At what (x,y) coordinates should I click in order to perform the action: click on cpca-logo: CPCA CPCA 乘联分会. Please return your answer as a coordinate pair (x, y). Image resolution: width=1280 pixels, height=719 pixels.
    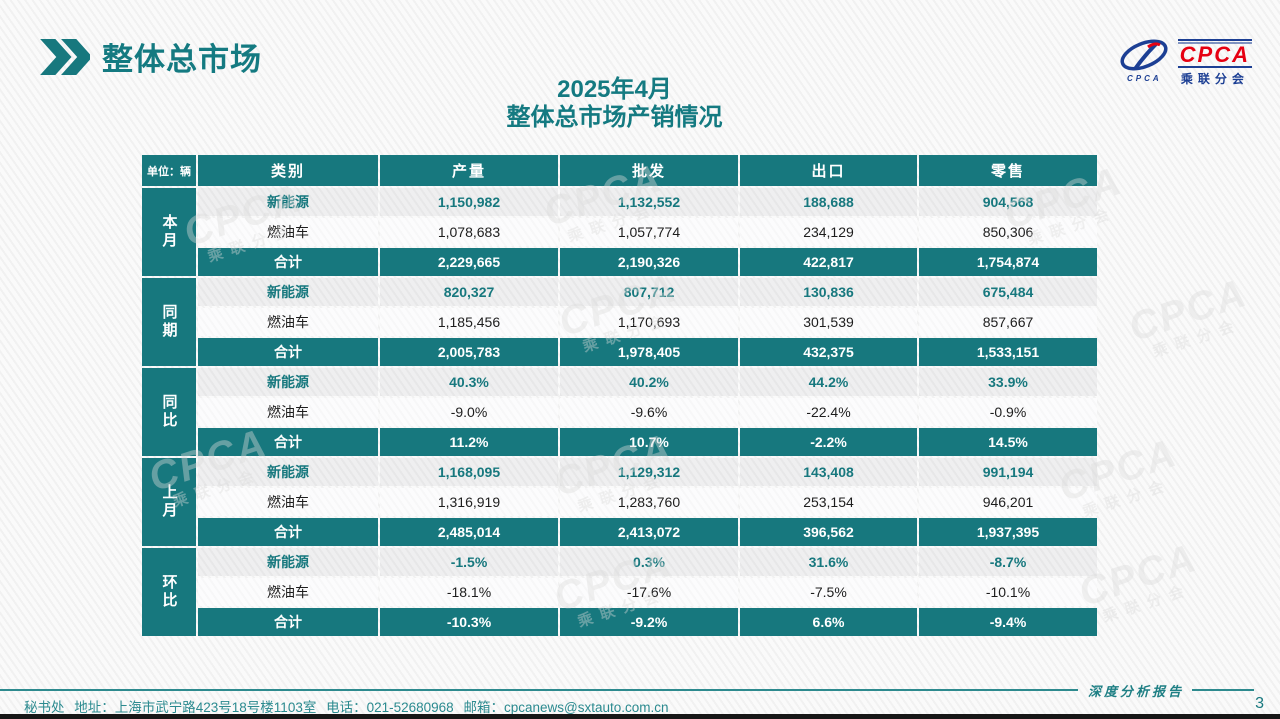
    Looking at the image, I should click on (1185, 62).